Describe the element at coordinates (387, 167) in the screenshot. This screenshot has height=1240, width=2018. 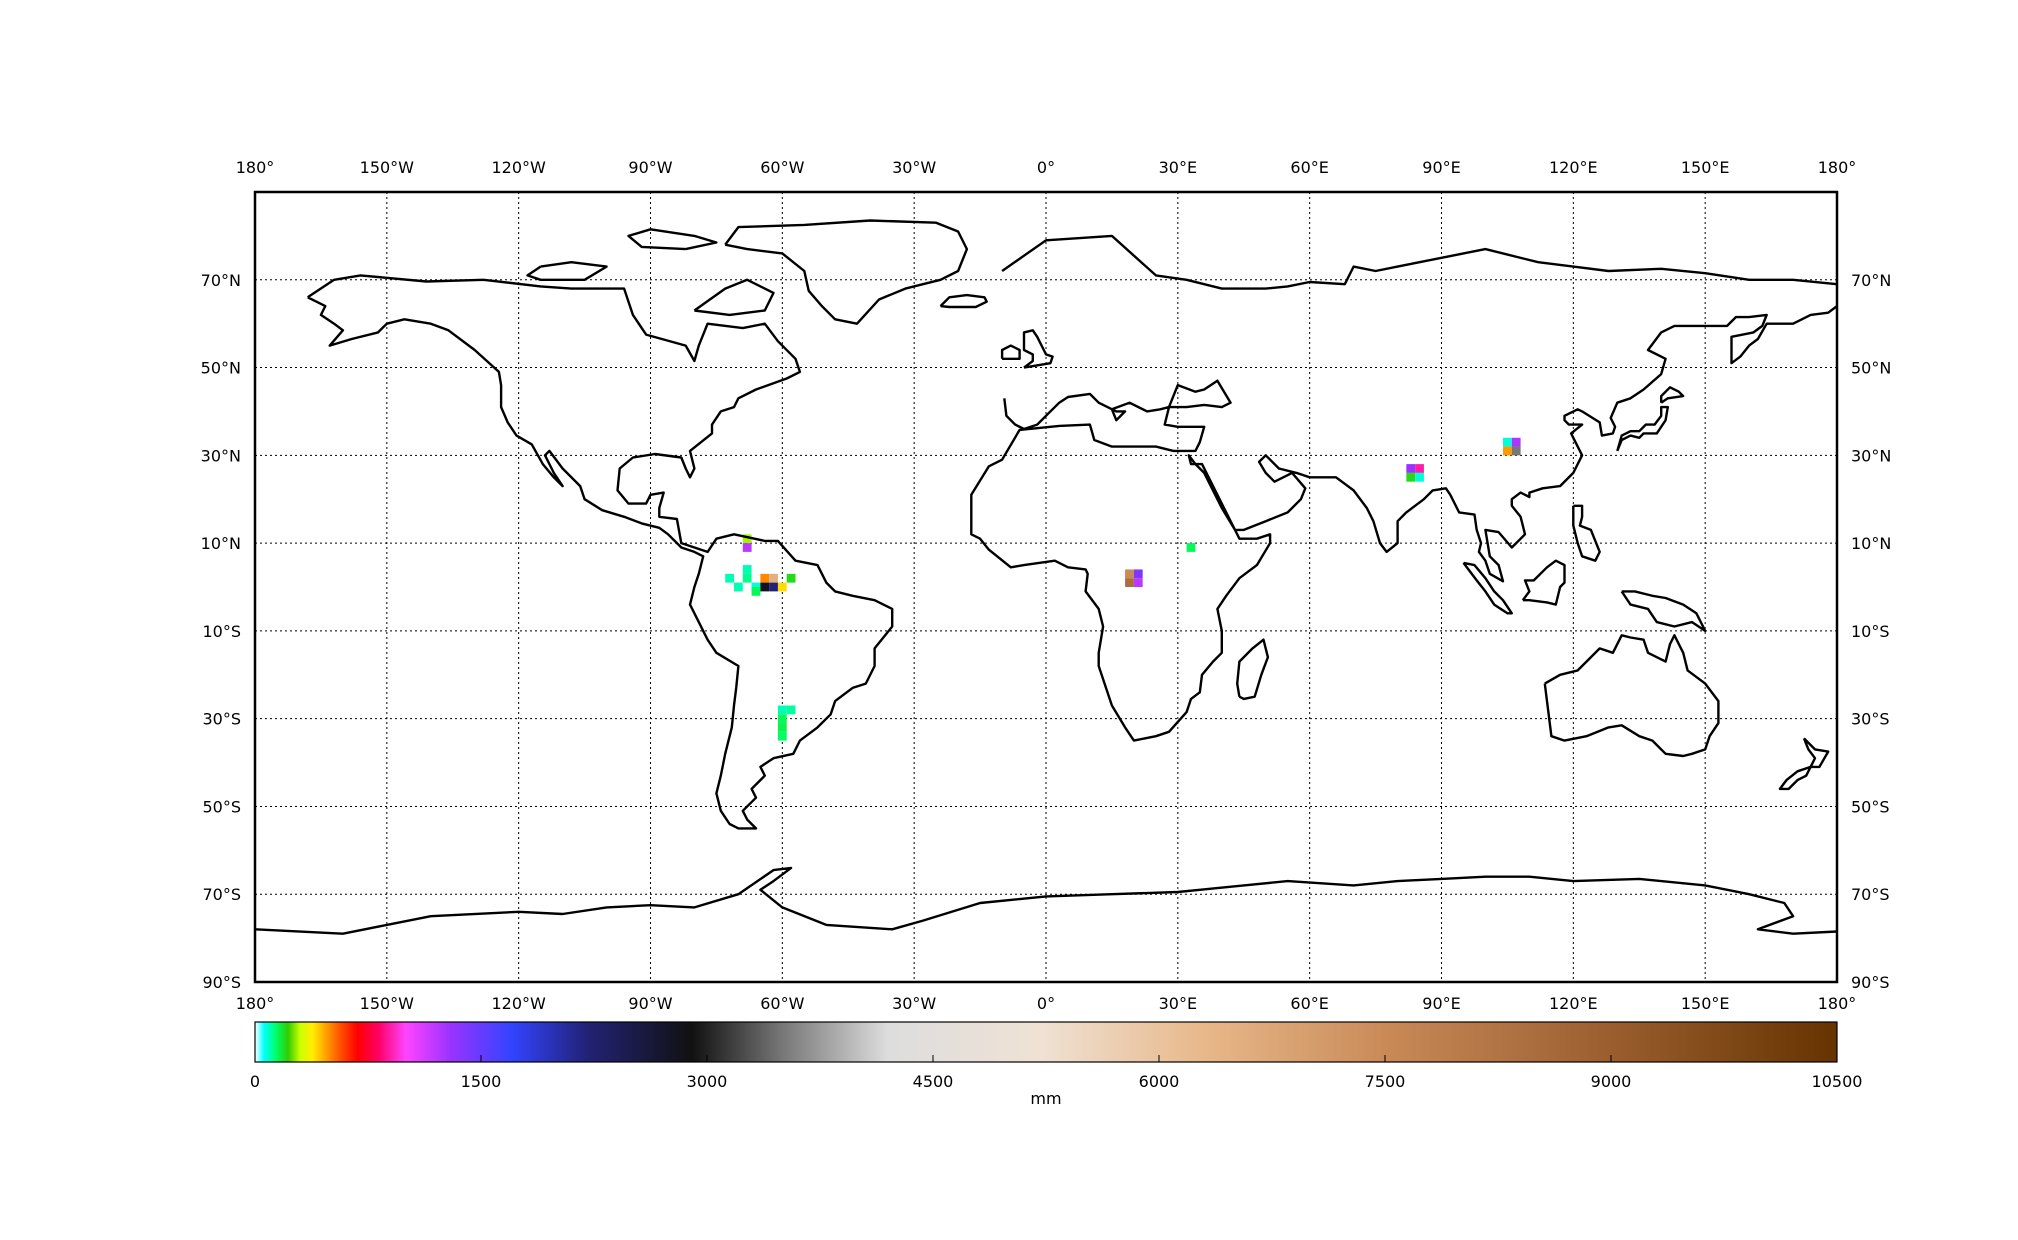
I see `lon-tick-label-top: 150°W` at that location.